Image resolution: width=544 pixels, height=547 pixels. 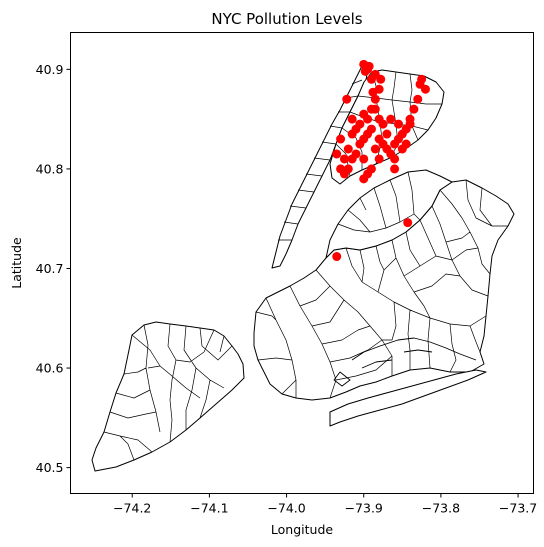 I want to click on x-tick-label: −73.9, so click(x=364, y=508).